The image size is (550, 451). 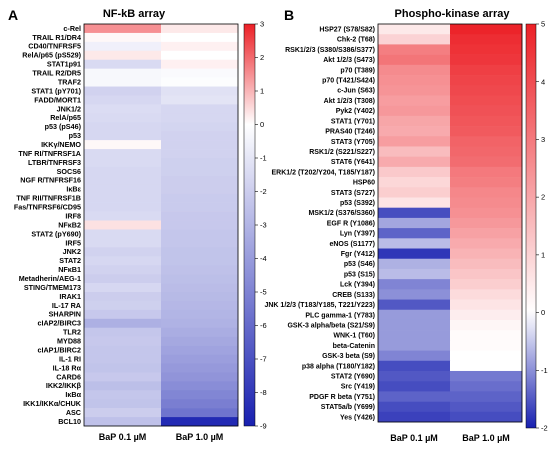 I want to click on colorbar-b, so click(x=531, y=226).